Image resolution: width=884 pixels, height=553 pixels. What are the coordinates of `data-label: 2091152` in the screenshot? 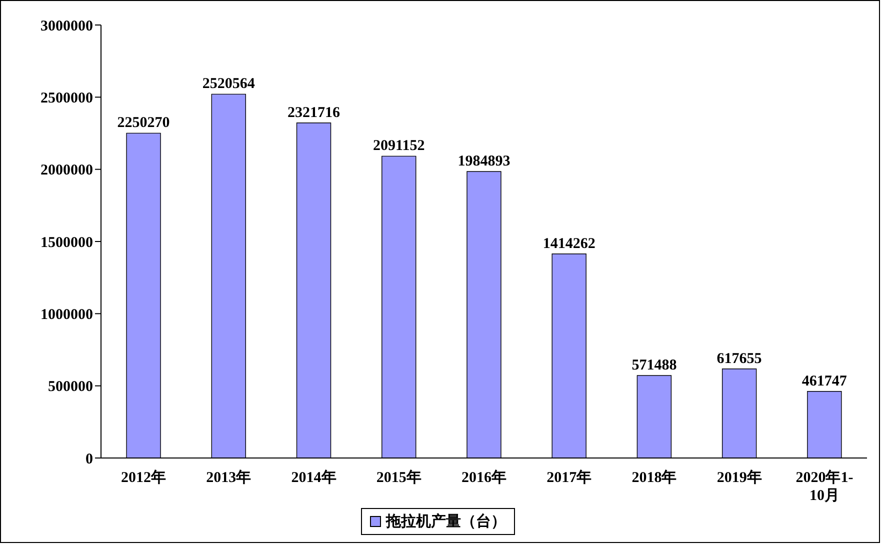 It's located at (399, 146).